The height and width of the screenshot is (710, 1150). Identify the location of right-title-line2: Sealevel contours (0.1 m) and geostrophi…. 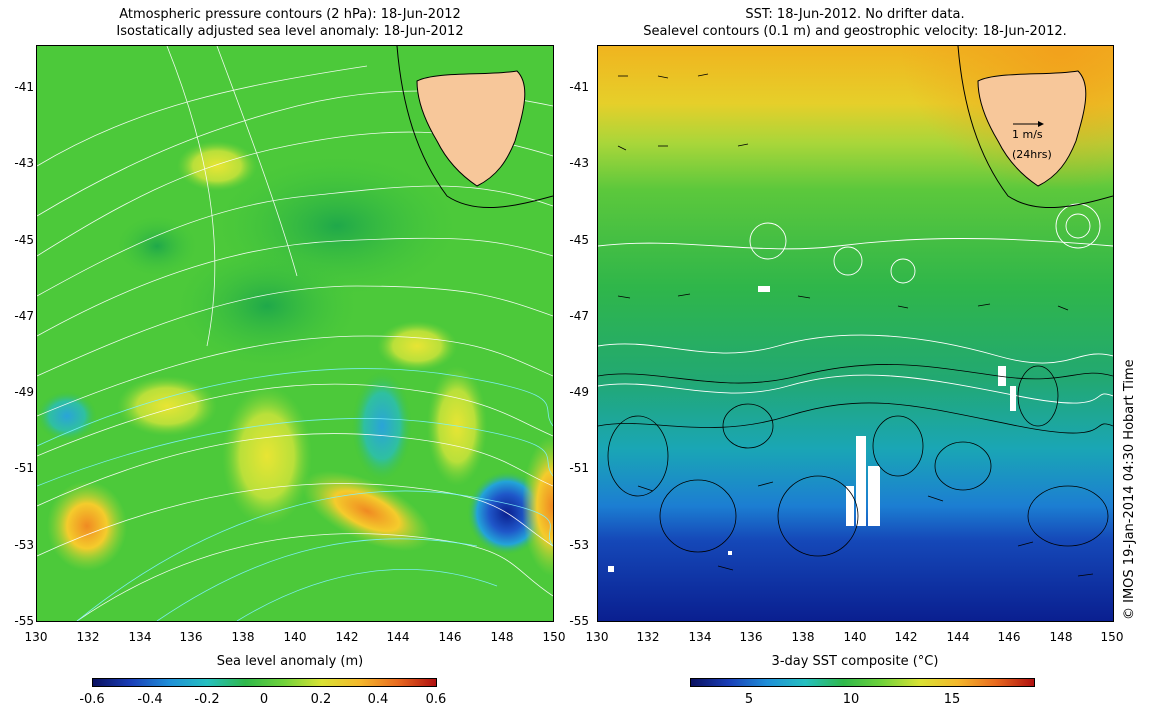
(855, 31).